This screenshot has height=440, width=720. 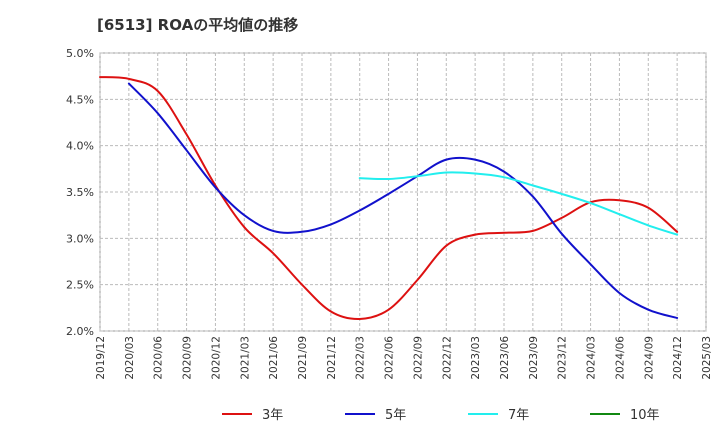 I want to click on legend-label: 7年, so click(x=518, y=415).